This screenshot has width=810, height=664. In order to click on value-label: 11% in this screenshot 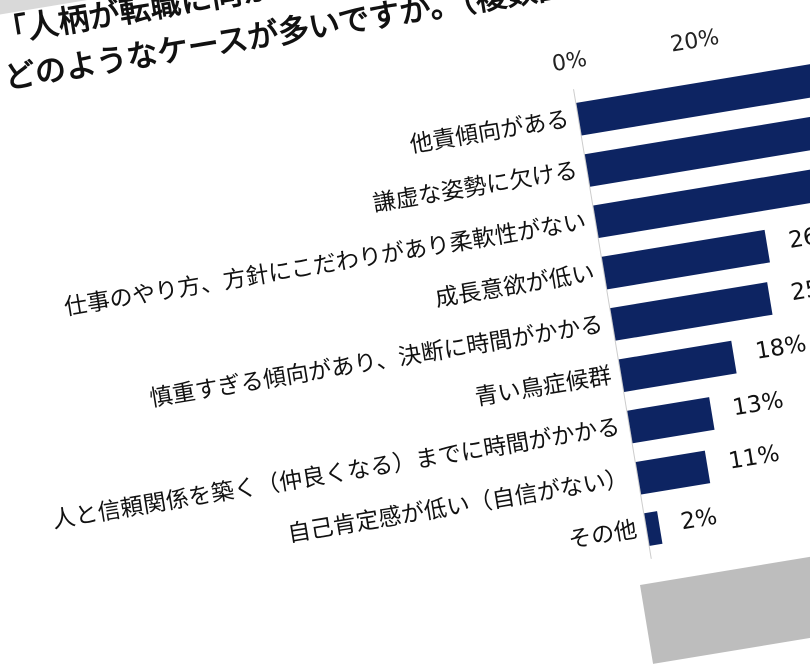, I will do `click(754, 457)`.